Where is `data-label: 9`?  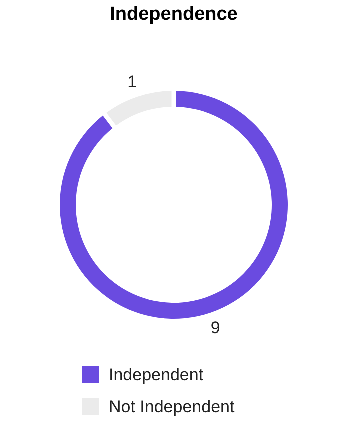 data-label: 9 is located at coordinates (215, 328).